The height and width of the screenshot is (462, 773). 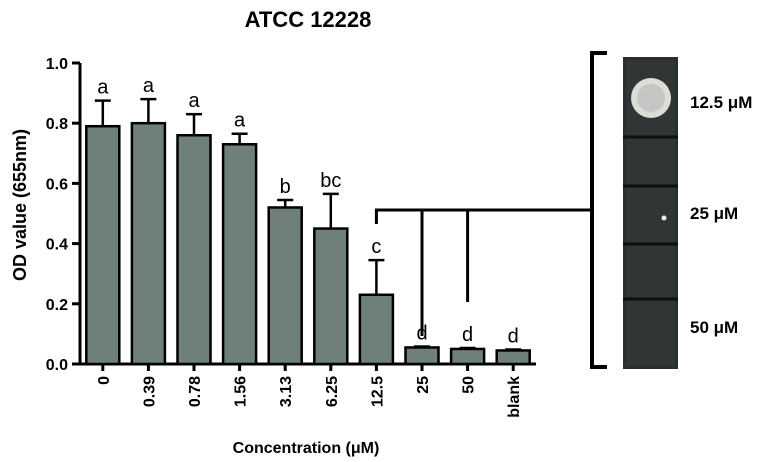 What do you see at coordinates (423, 385) in the screenshot?
I see `x-tick-label: 25` at bounding box center [423, 385].